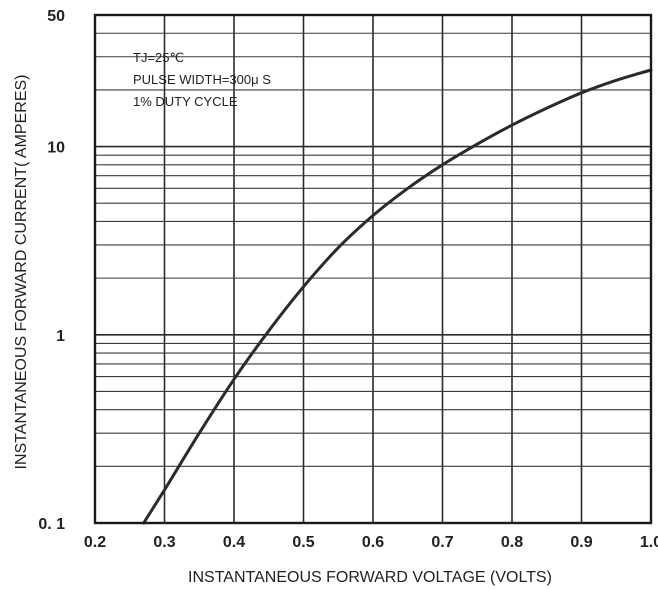  I want to click on y-axis-title: INSTANTANEOUS FORWARD CURRENT( AMPERES), so click(21, 272).